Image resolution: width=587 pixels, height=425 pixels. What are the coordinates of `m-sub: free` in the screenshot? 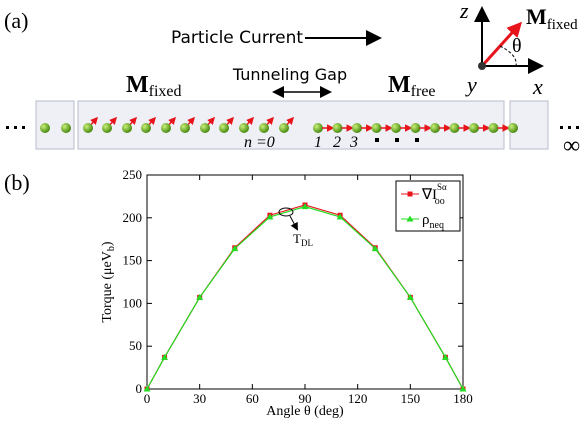 It's located at (423, 91).